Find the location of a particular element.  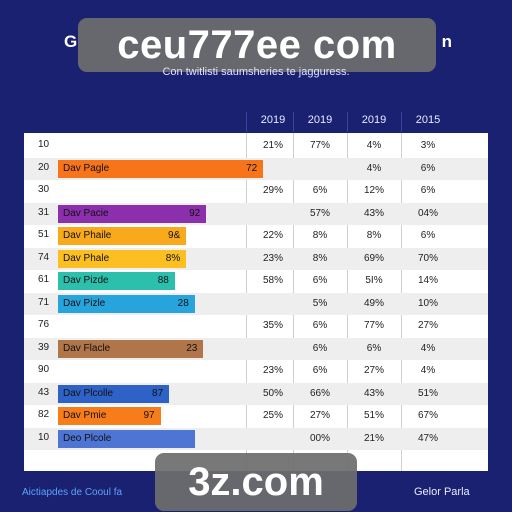

table-row: 61 Dav Pizde 88 58% 6% 5I% 14% is located at coordinates (256, 281).